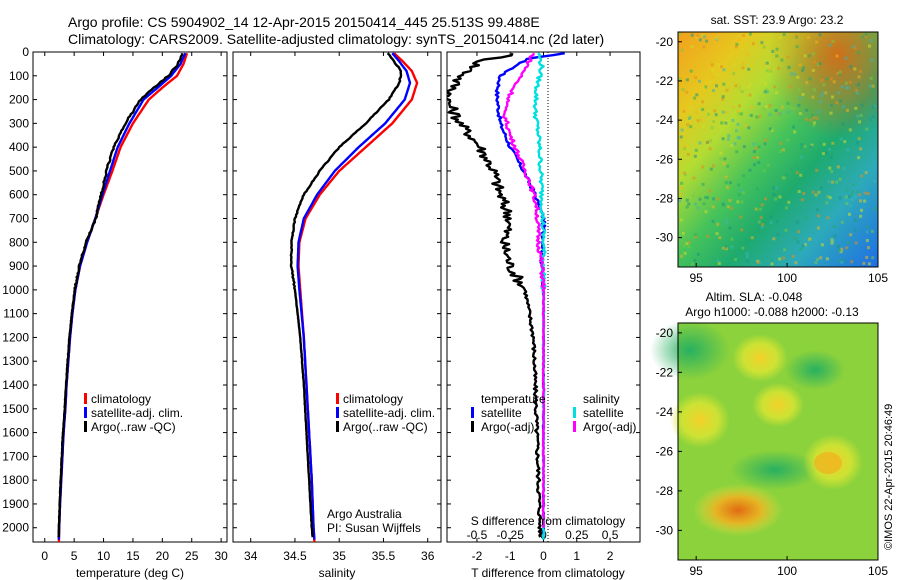 Image resolution: width=900 pixels, height=580 pixels. Describe the element at coordinates (163, 556) in the screenshot. I see `x-tick-label: 20` at that location.